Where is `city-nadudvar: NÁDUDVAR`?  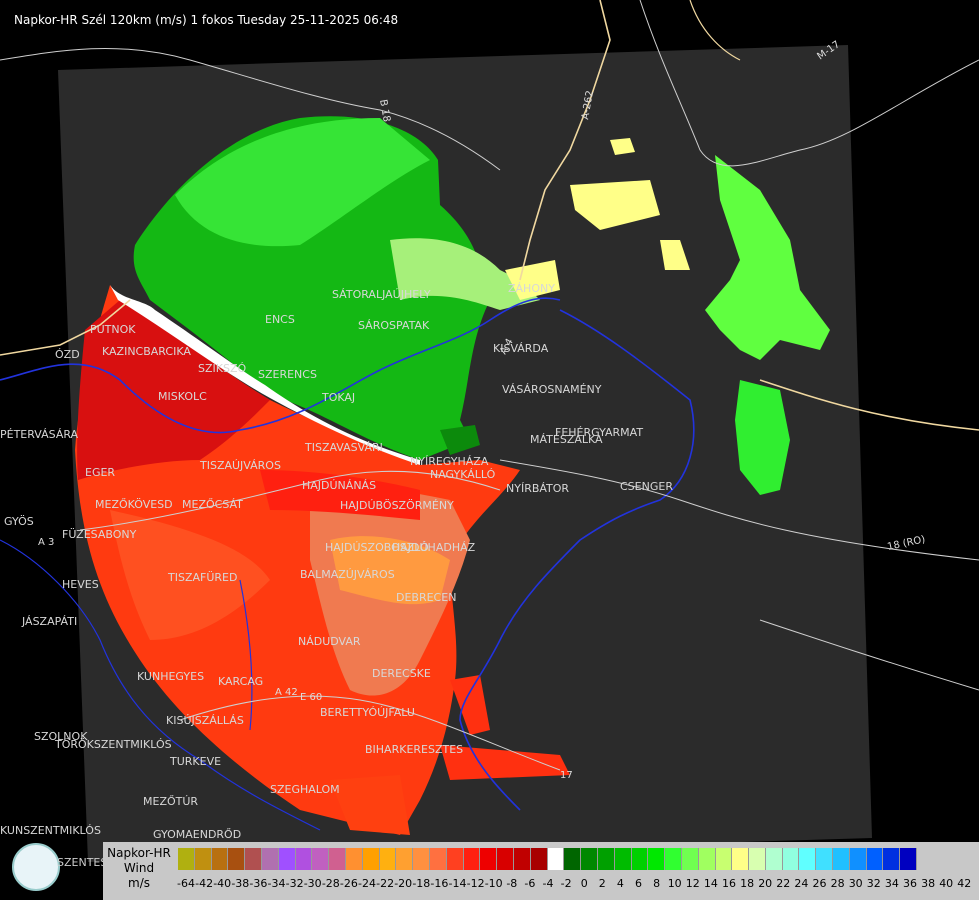
city-nadudvar: NÁDUDVAR is located at coordinates (329, 641).